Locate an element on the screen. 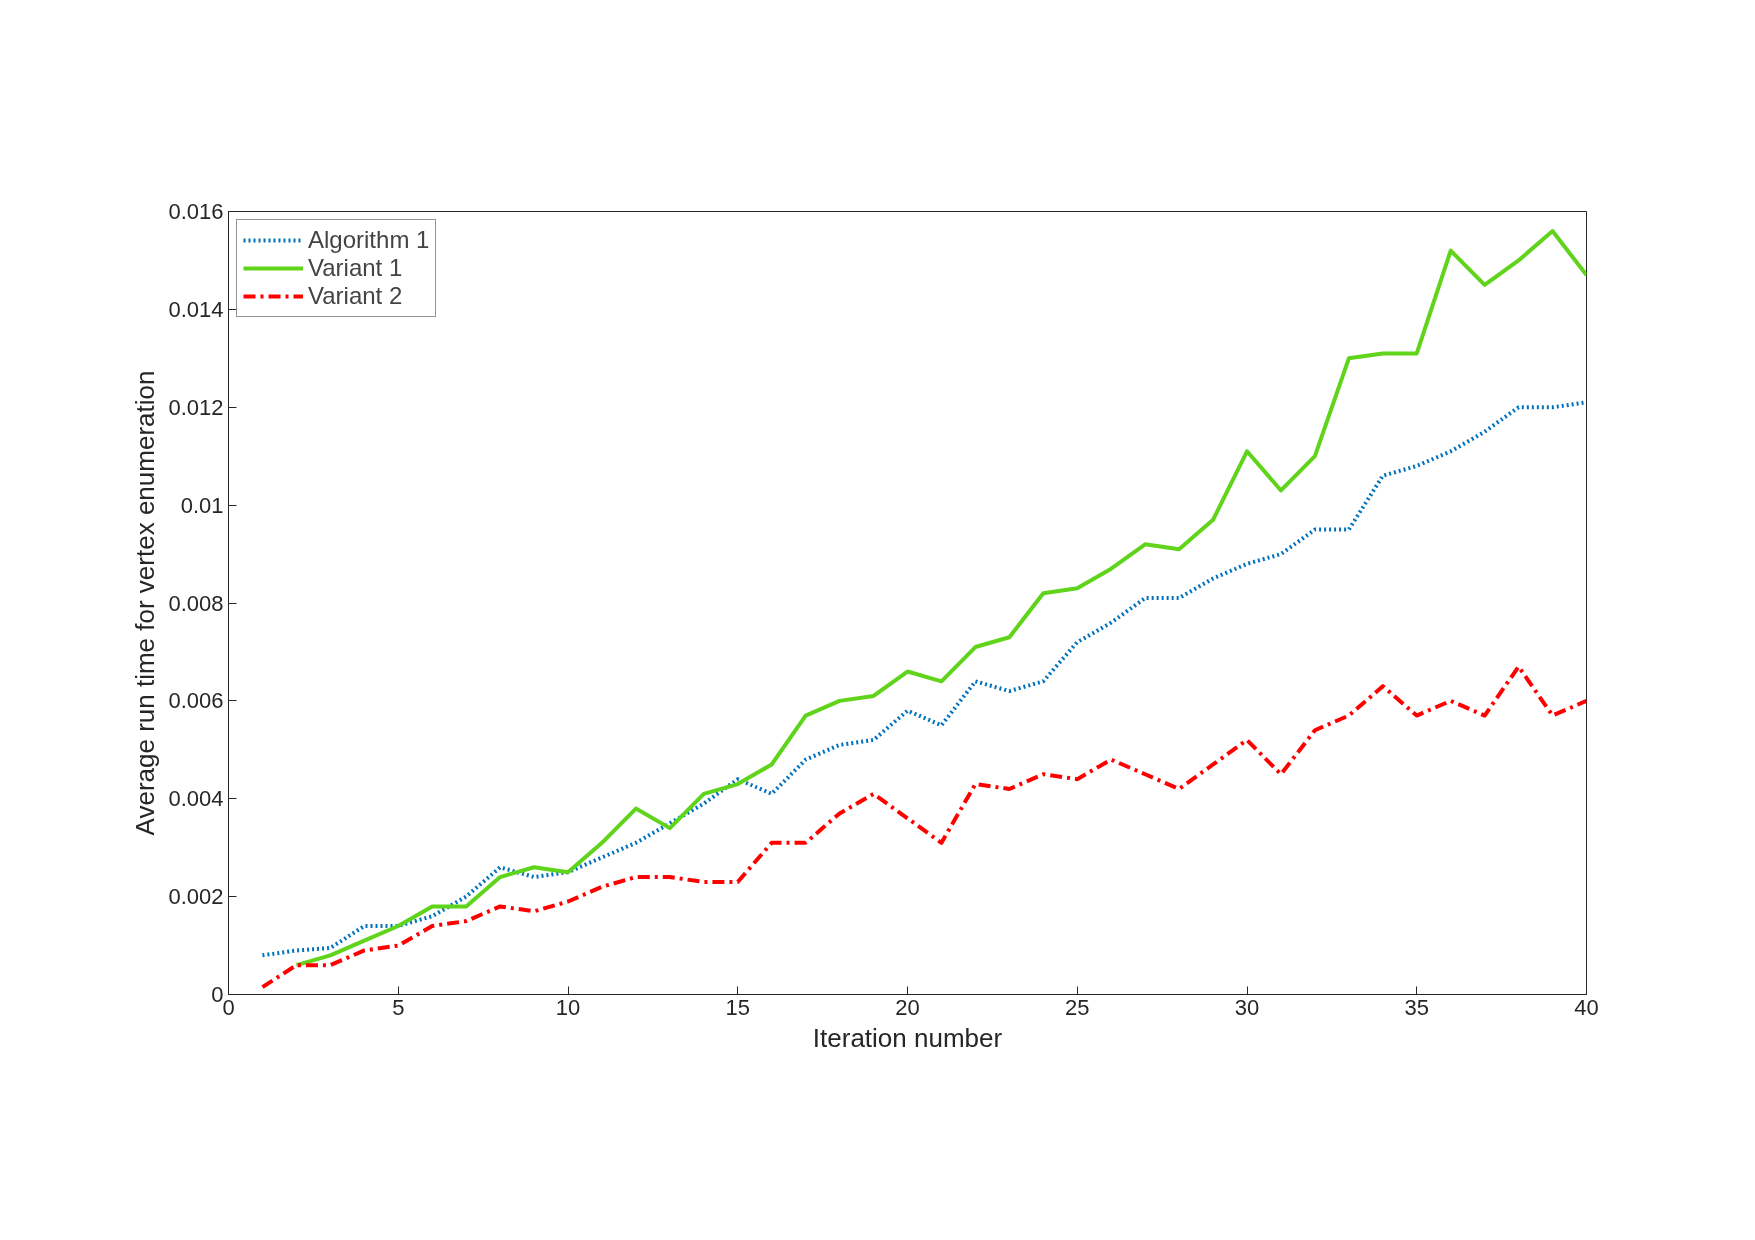 This screenshot has width=1755, height=1240. x-axis-title: Iteration number is located at coordinates (907, 1037).